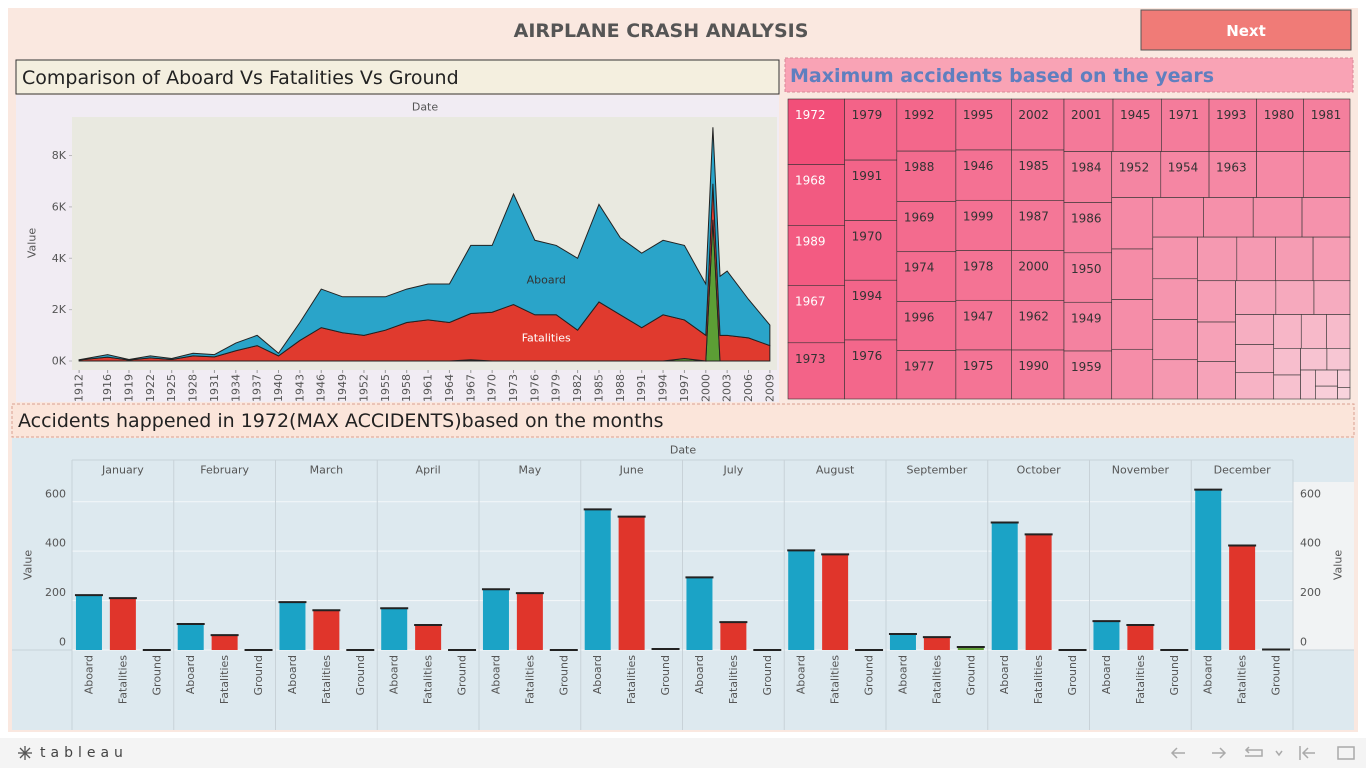  What do you see at coordinates (32, 243) in the screenshot?
I see `y-axis-title: Value` at bounding box center [32, 243].